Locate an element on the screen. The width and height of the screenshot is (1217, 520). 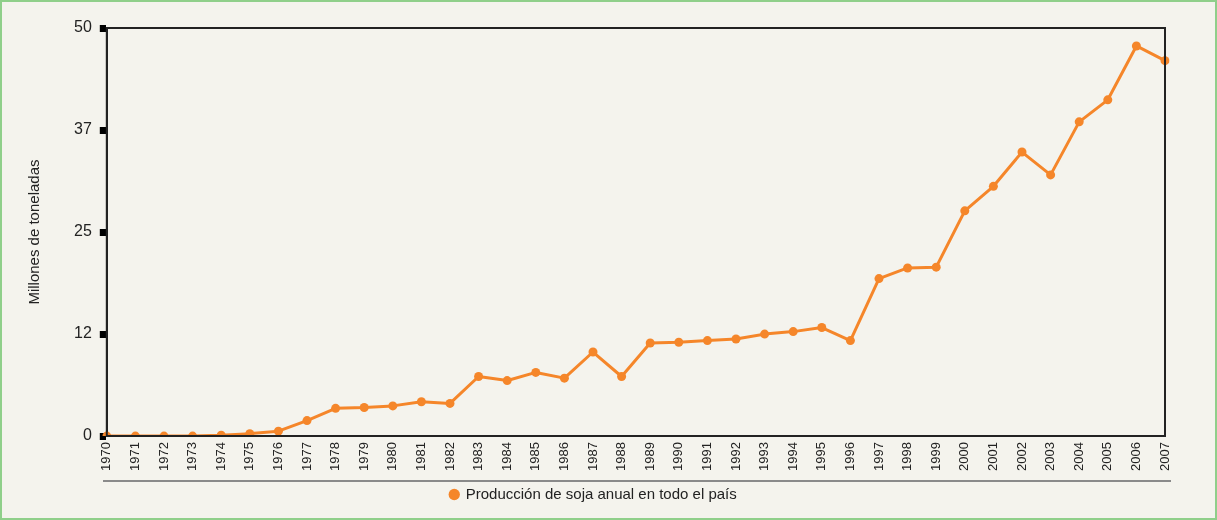
x-tick-label: 1993 is located at coordinates (764, 456).